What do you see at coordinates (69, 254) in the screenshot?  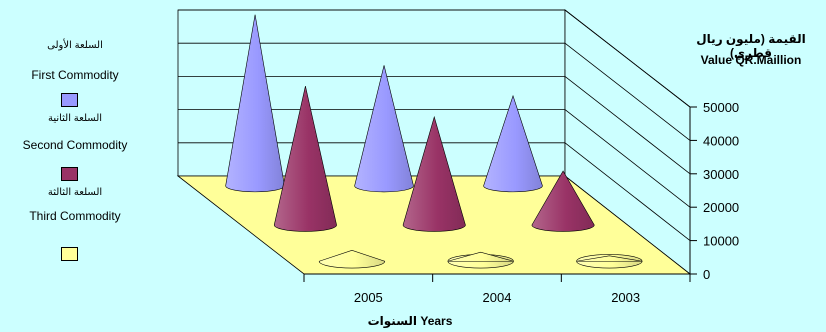 I see `legend-swatch-third-commodity` at bounding box center [69, 254].